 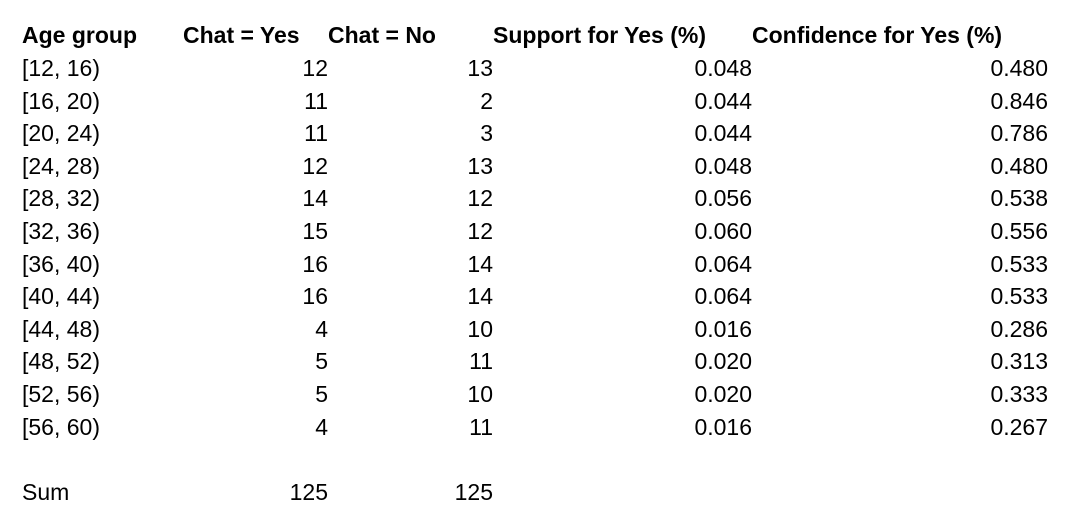 What do you see at coordinates (535, 427) in the screenshot?
I see `table-row: [56, 60) 4 11 0.016 0.267` at bounding box center [535, 427].